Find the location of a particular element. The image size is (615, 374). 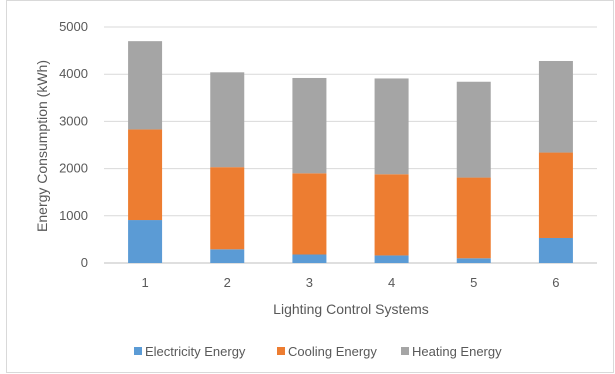

legend-label: Heating Energy is located at coordinates (457, 351).